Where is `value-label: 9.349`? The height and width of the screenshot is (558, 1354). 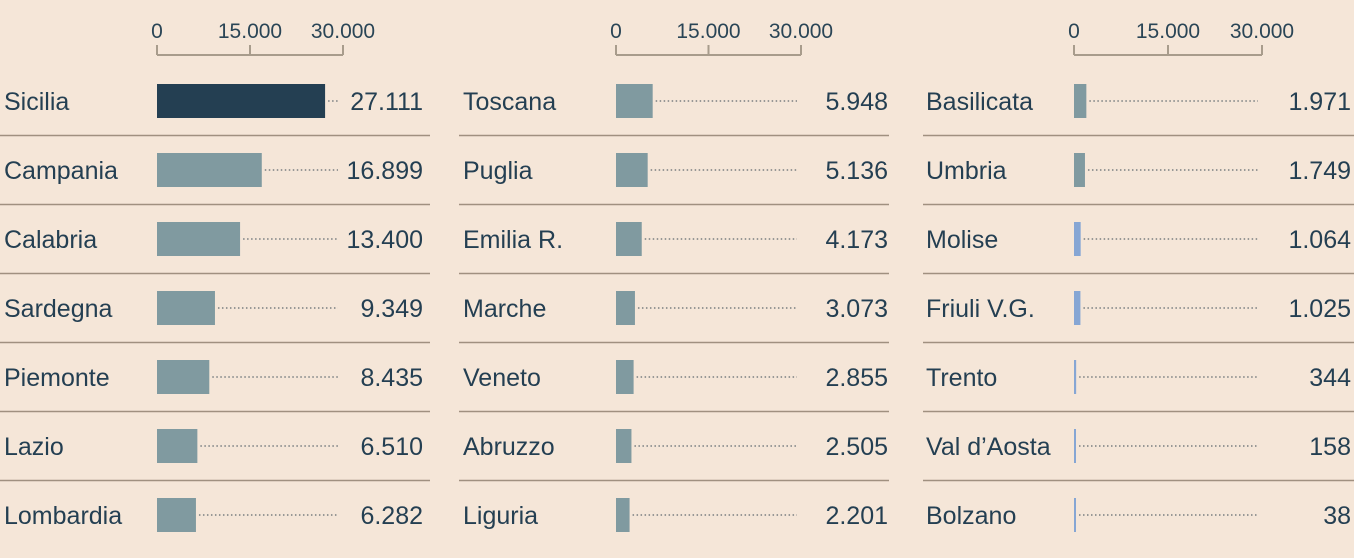 value-label: 9.349 is located at coordinates (391, 309).